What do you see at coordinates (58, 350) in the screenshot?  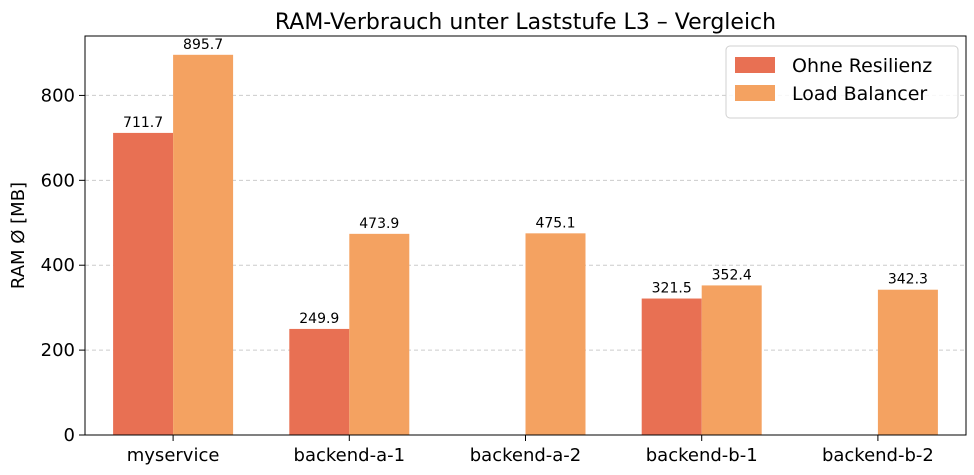 I see `y-tick-label: 200` at bounding box center [58, 350].